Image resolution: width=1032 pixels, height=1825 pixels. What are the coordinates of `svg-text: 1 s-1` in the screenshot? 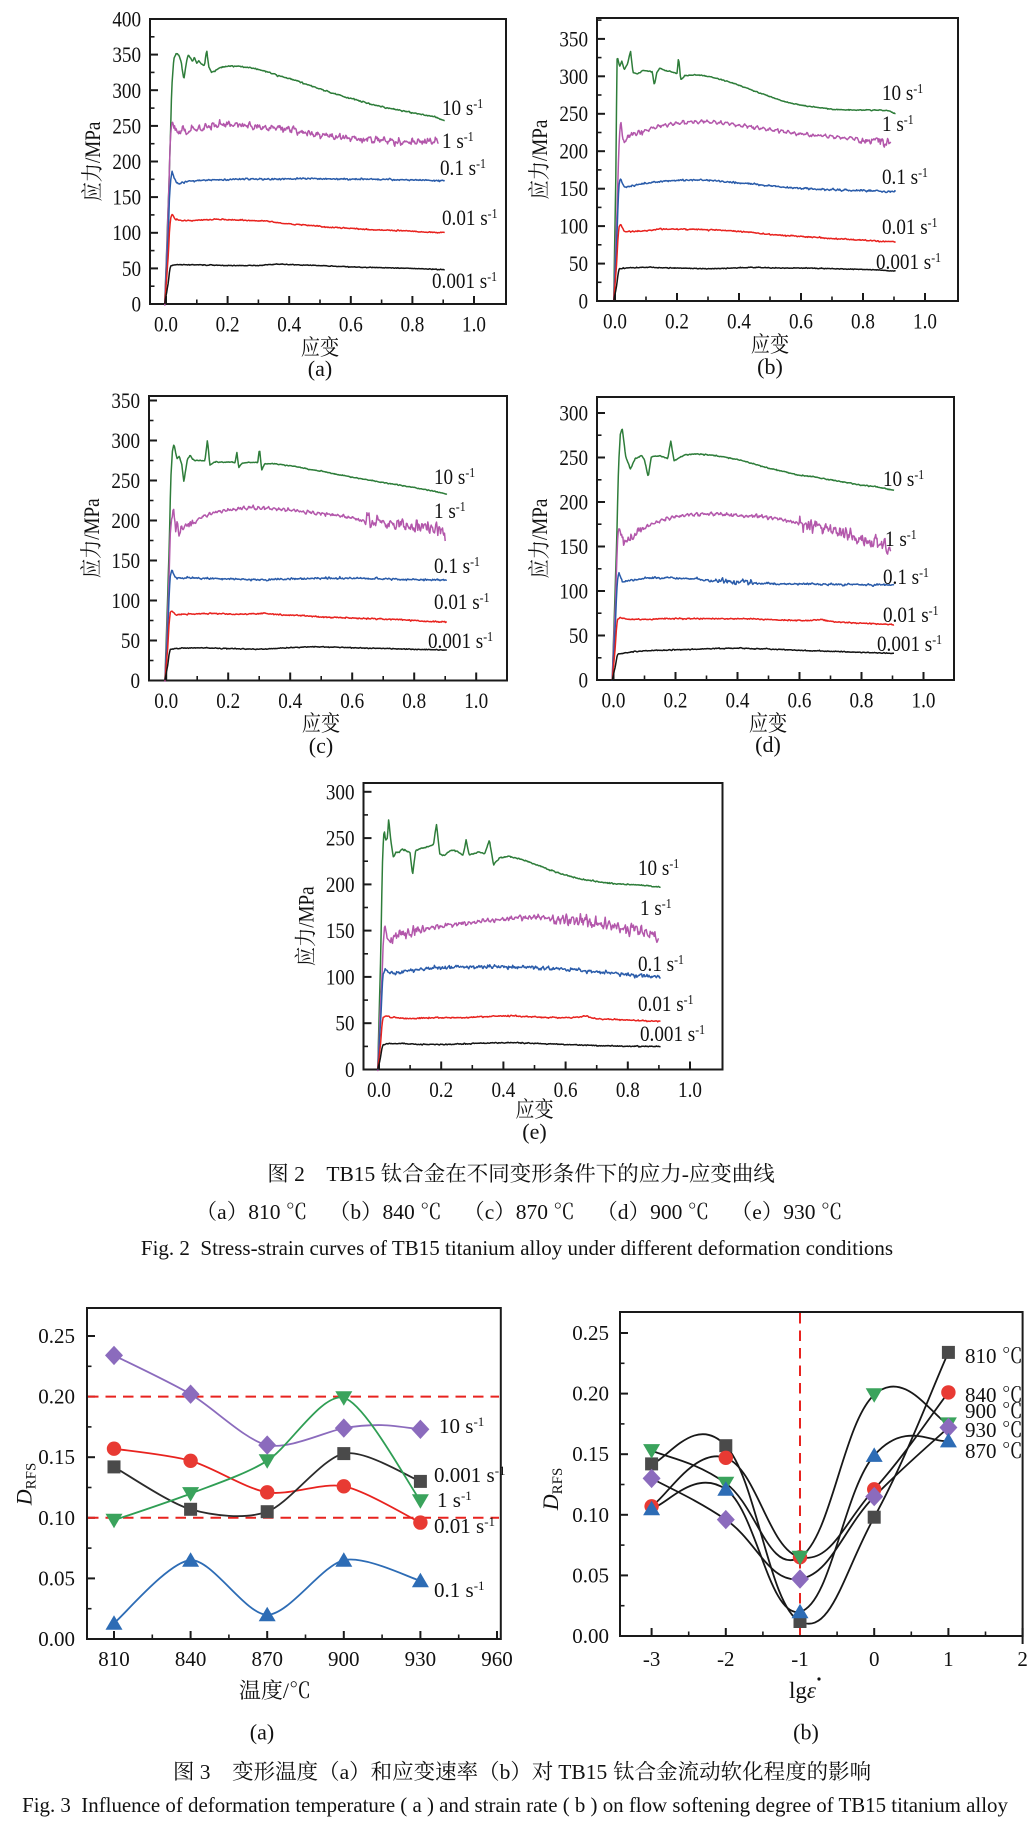 It's located at (656, 908).